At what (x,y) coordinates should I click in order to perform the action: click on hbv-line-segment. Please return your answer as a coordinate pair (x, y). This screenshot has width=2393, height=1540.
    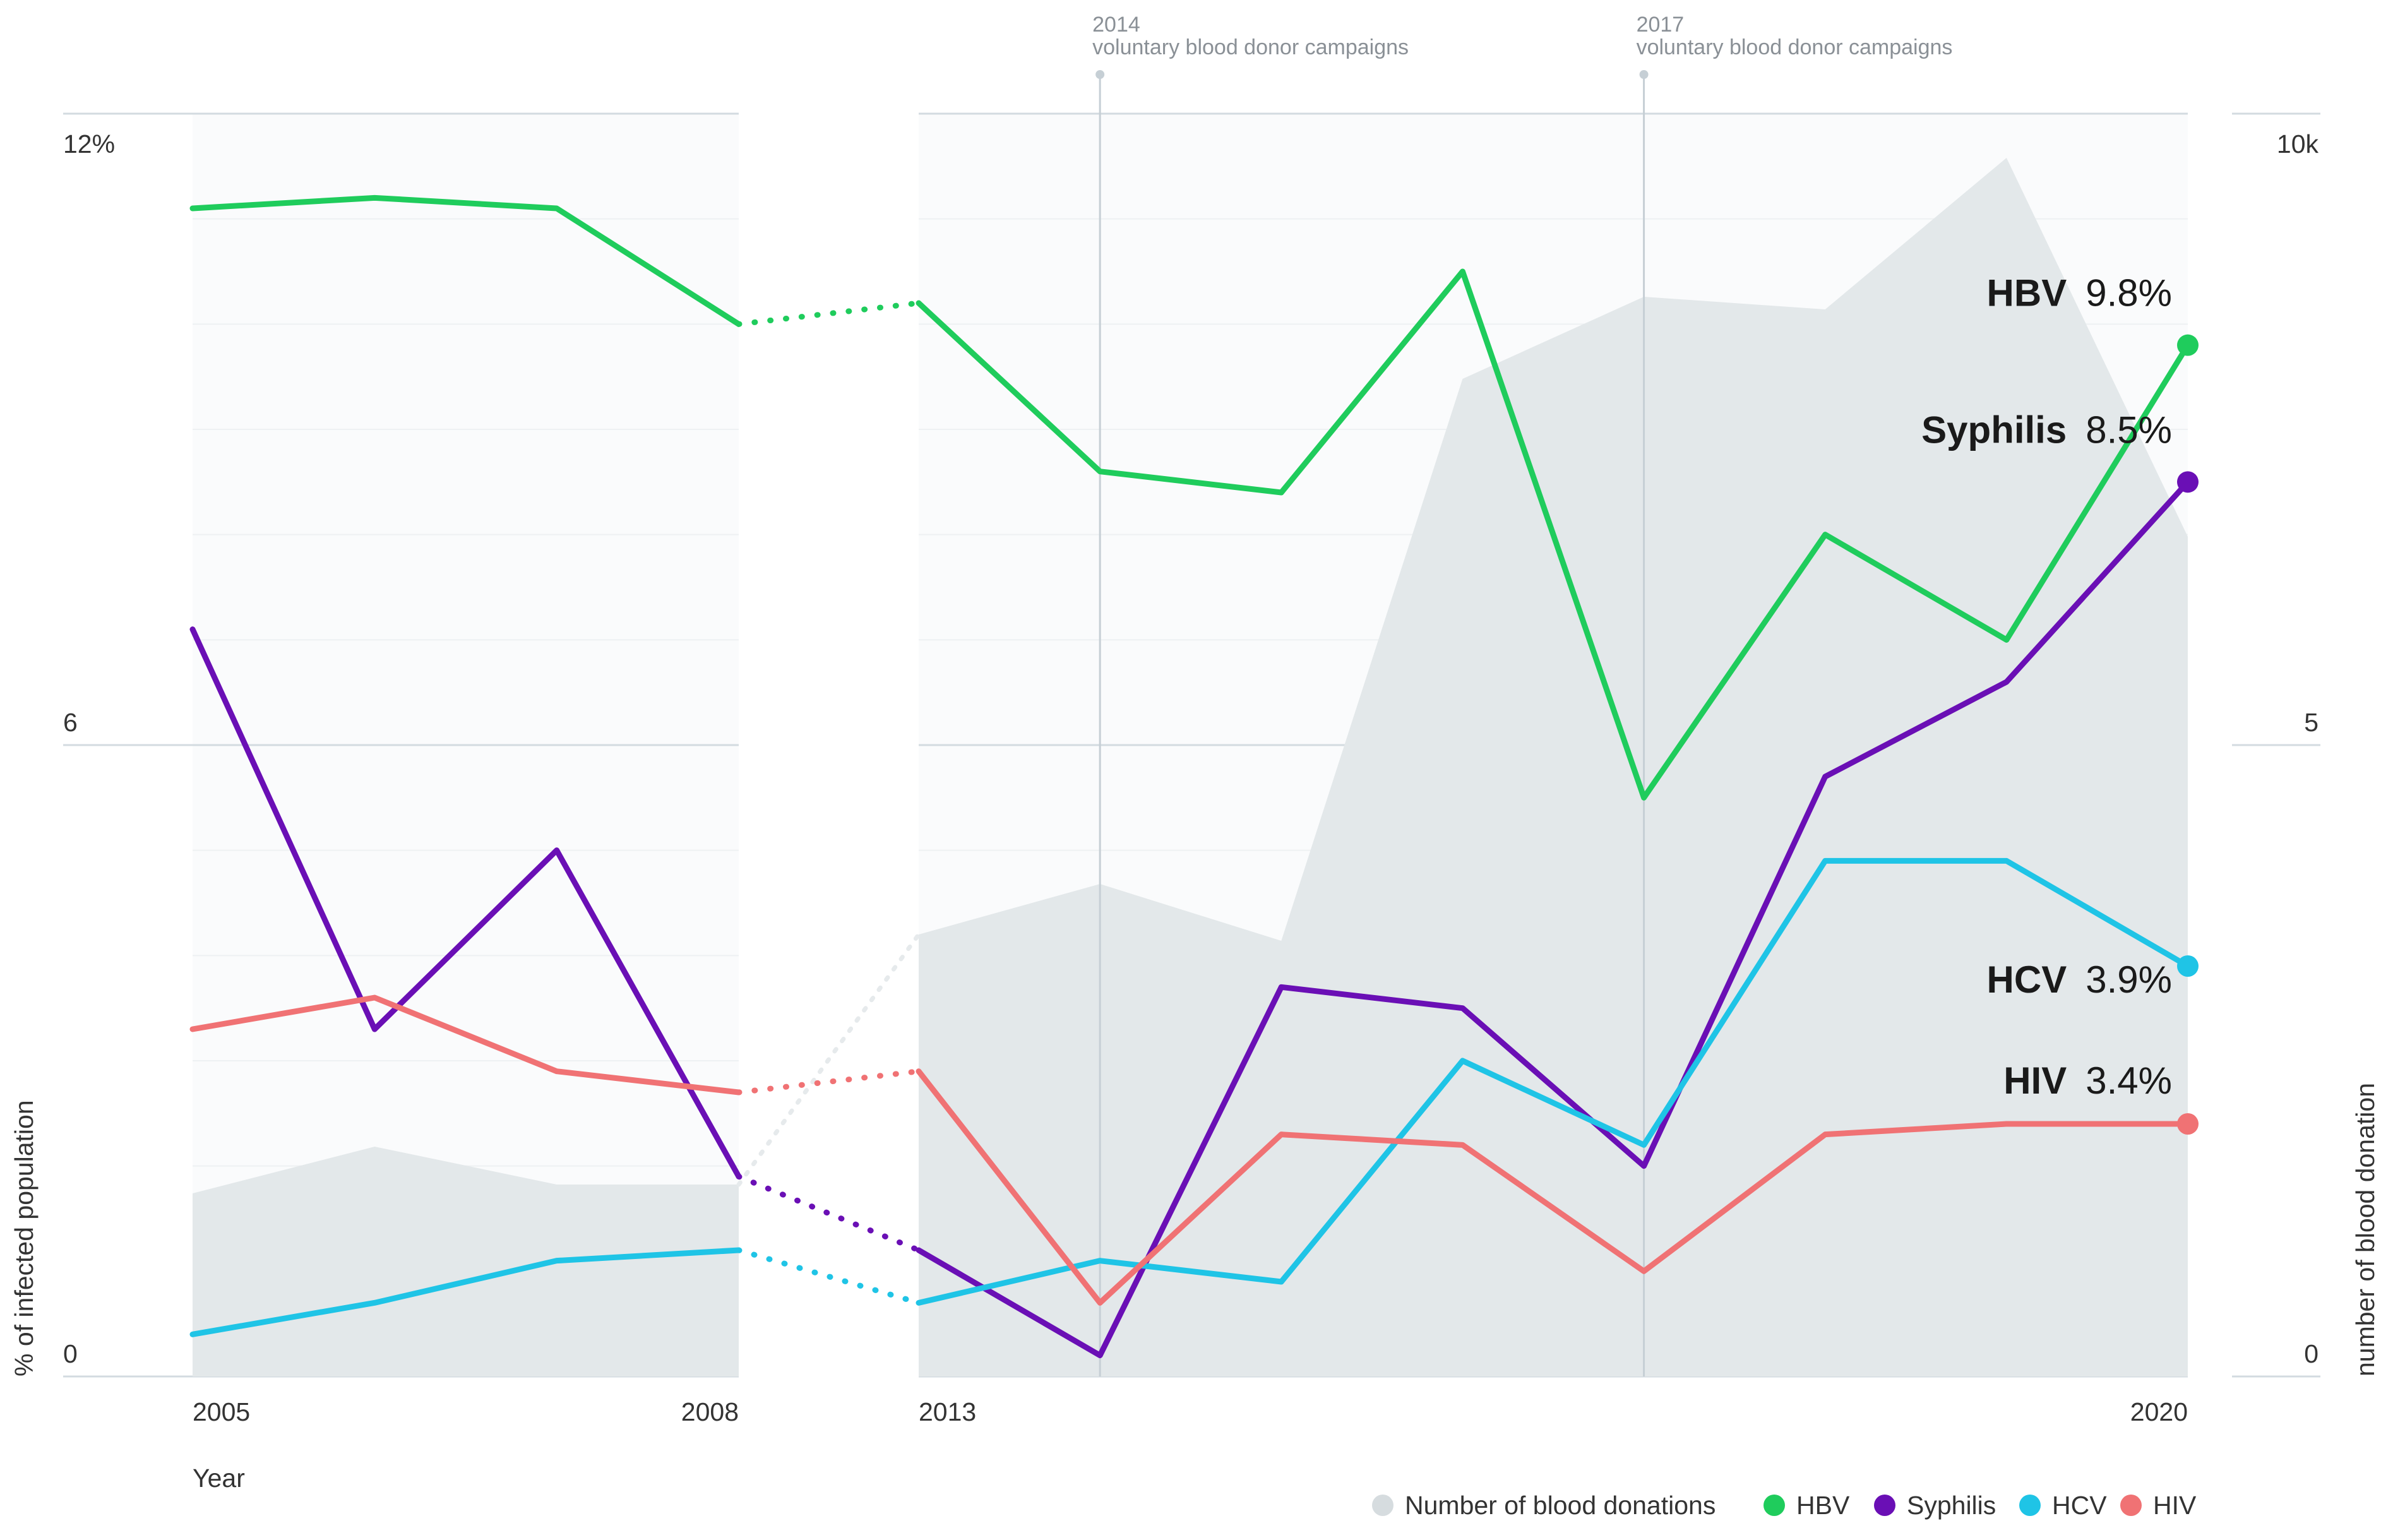
    Looking at the image, I should click on (465, 260).